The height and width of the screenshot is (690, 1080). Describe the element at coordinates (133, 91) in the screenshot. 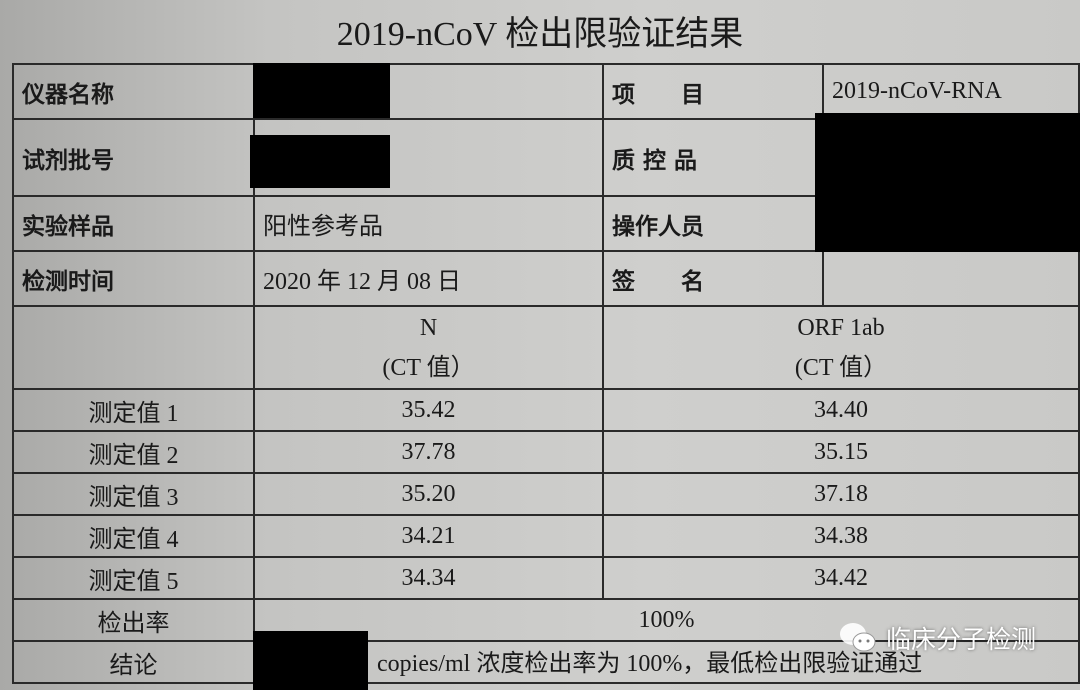

I see `instrument-label: 仪器名称` at that location.